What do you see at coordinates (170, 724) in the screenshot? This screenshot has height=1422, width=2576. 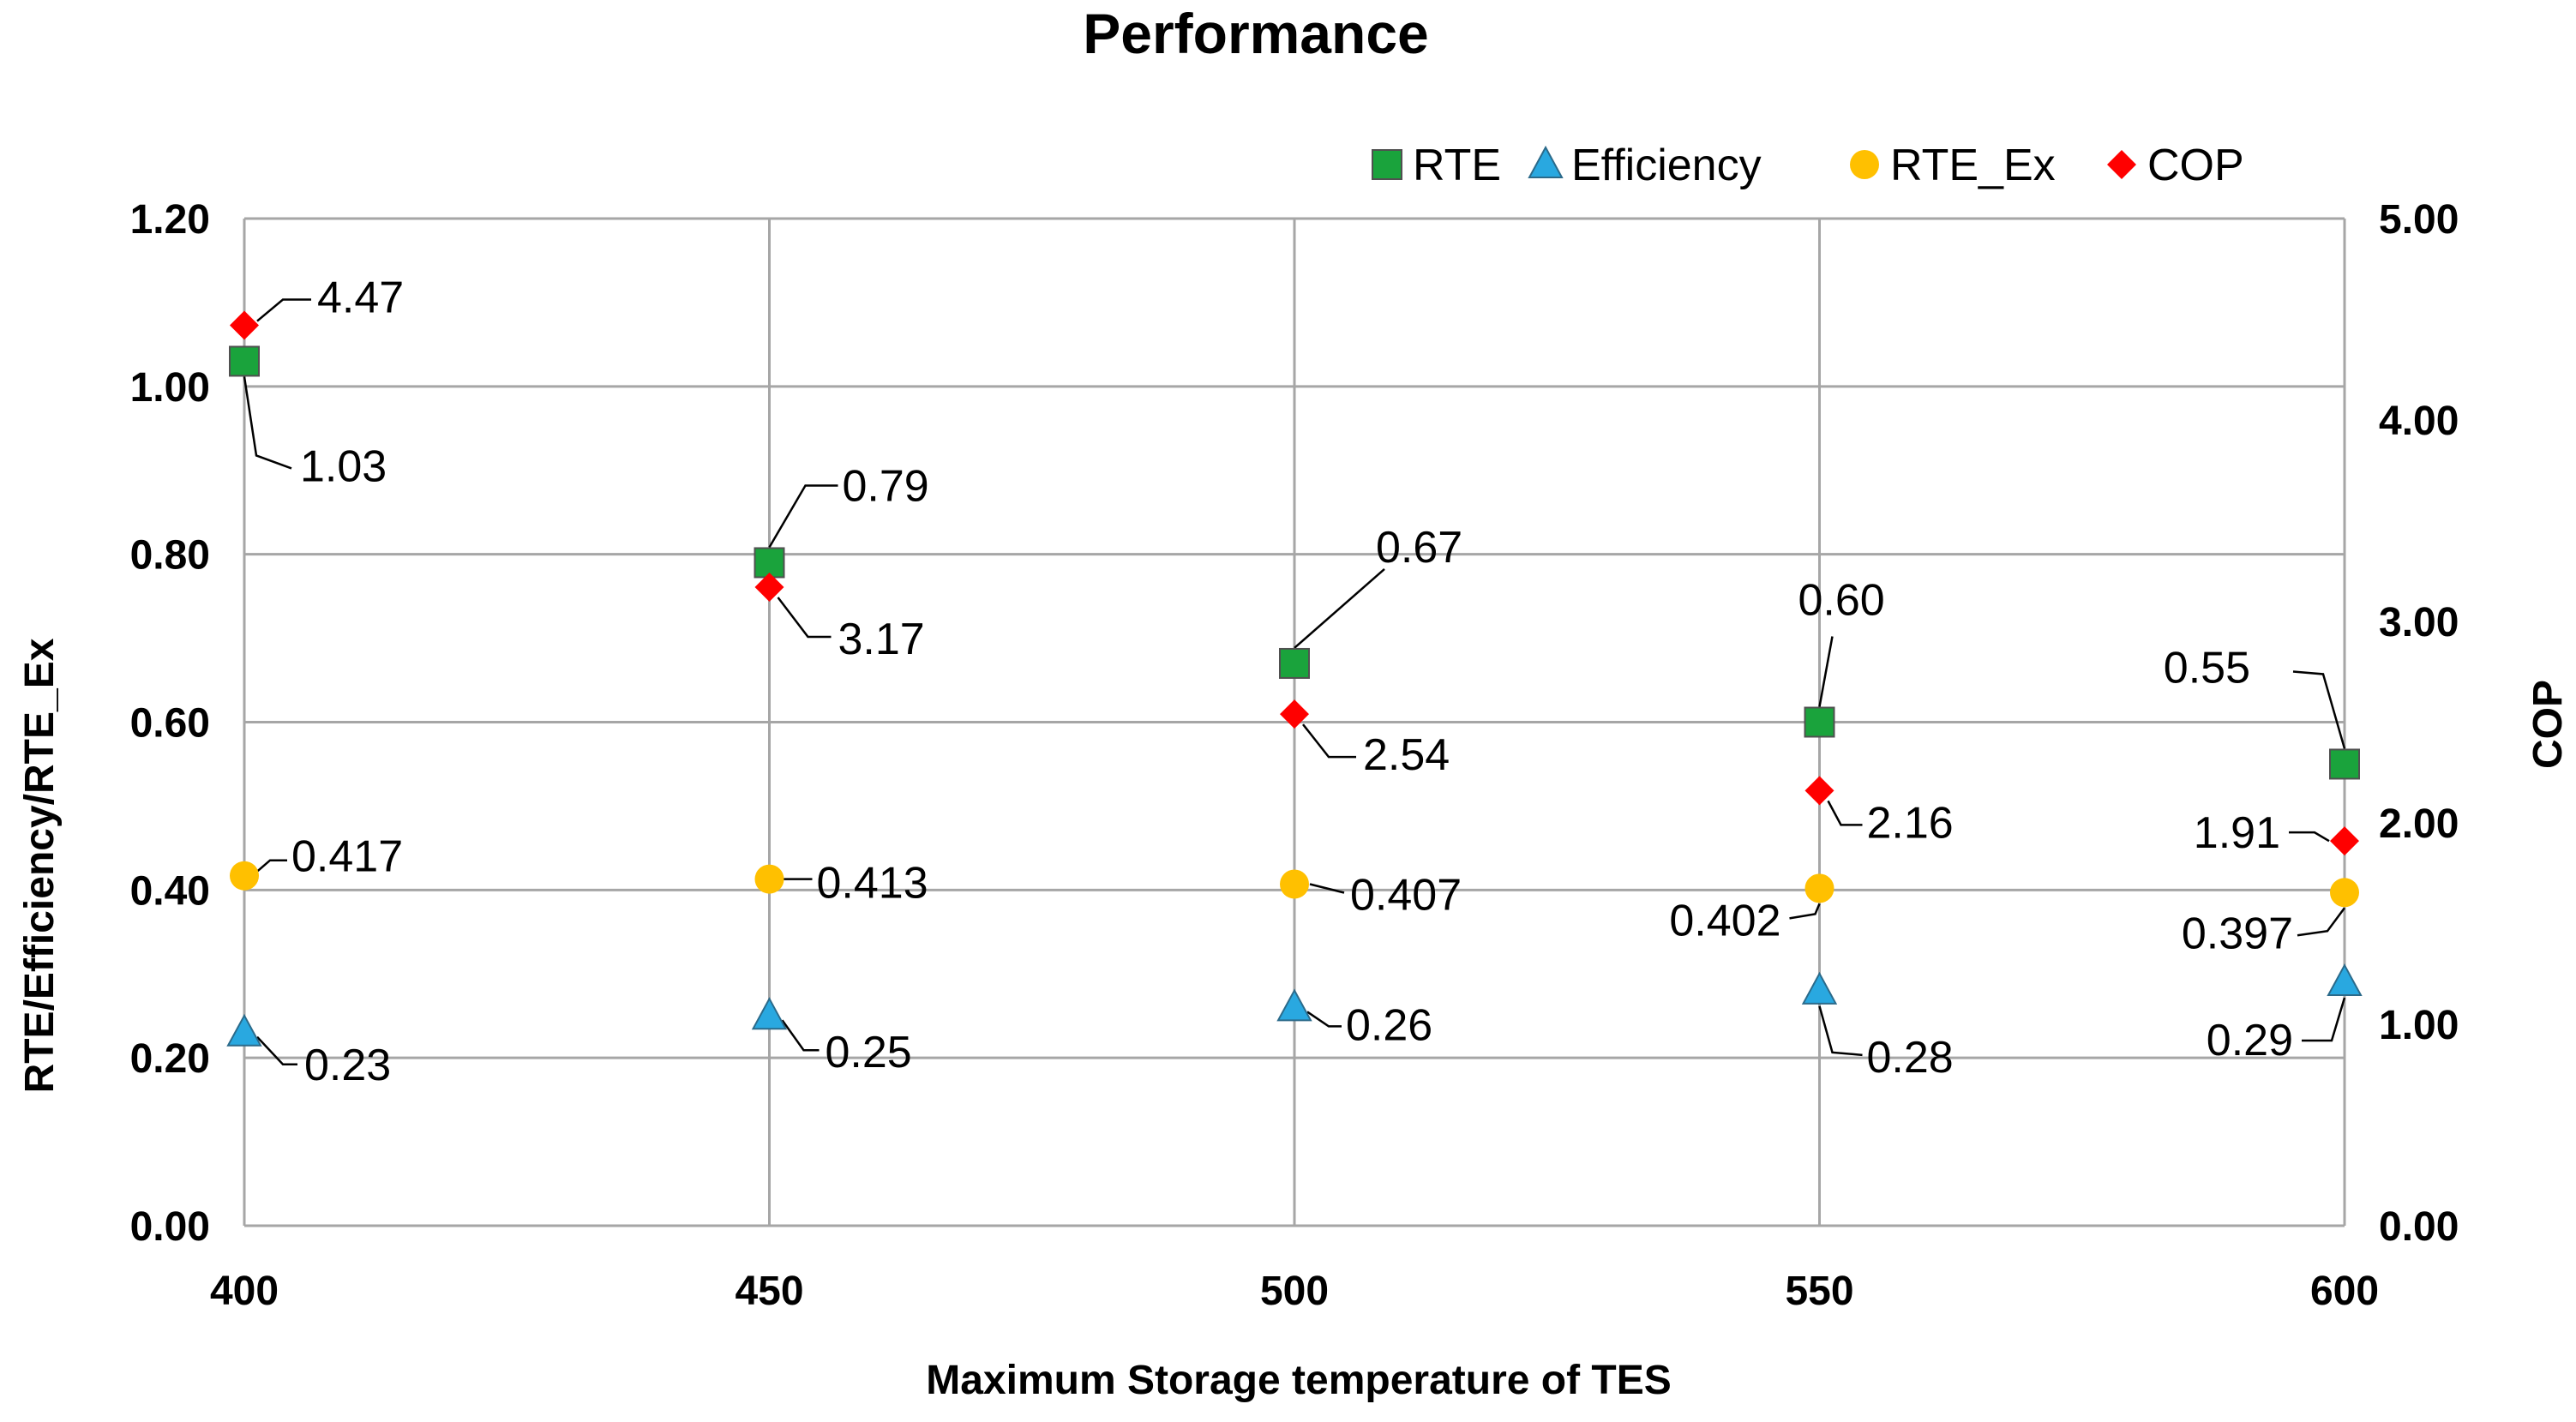 I see `y-tick-label: 0.60` at bounding box center [170, 724].